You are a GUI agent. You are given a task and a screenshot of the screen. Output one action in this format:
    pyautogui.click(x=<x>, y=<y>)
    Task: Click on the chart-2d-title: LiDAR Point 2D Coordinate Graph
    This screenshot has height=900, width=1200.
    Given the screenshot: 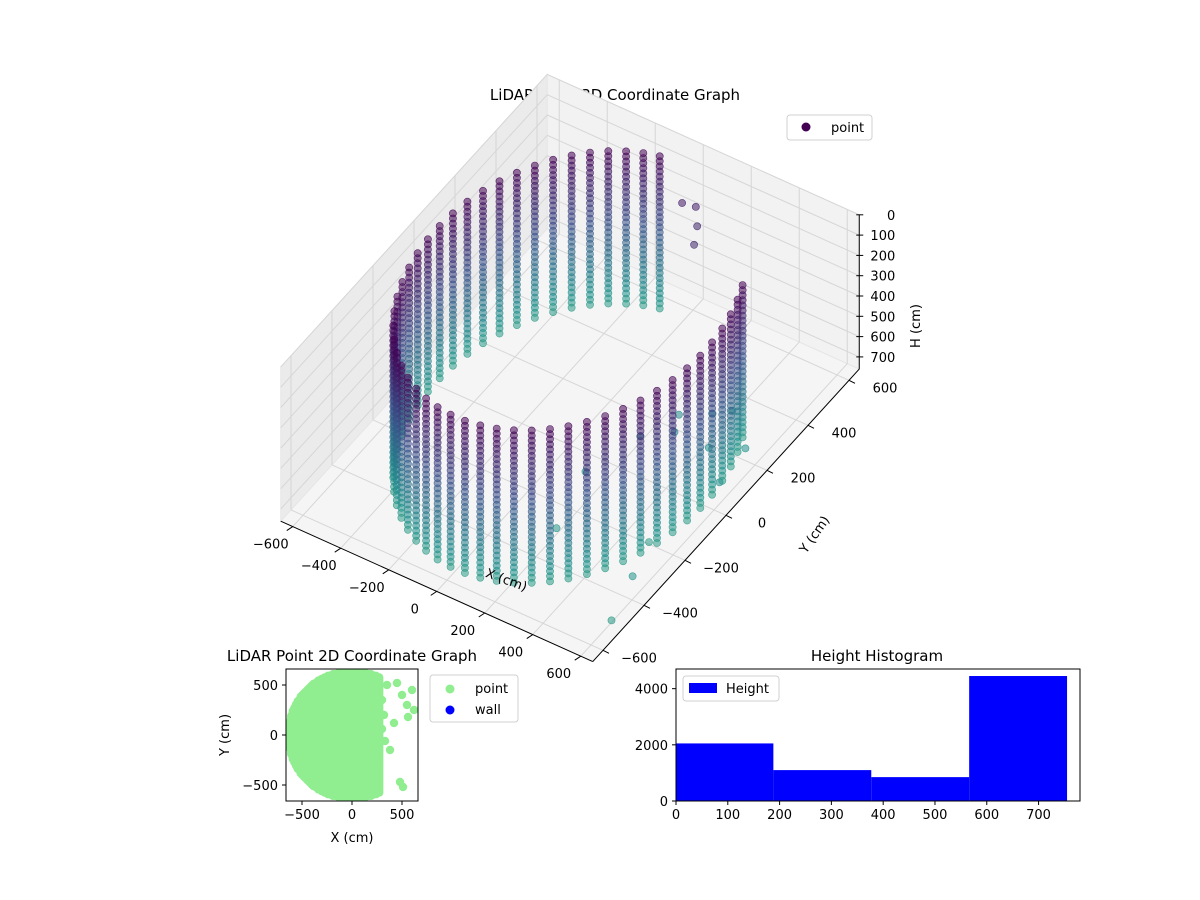 What is the action you would take?
    pyautogui.click(x=352, y=656)
    